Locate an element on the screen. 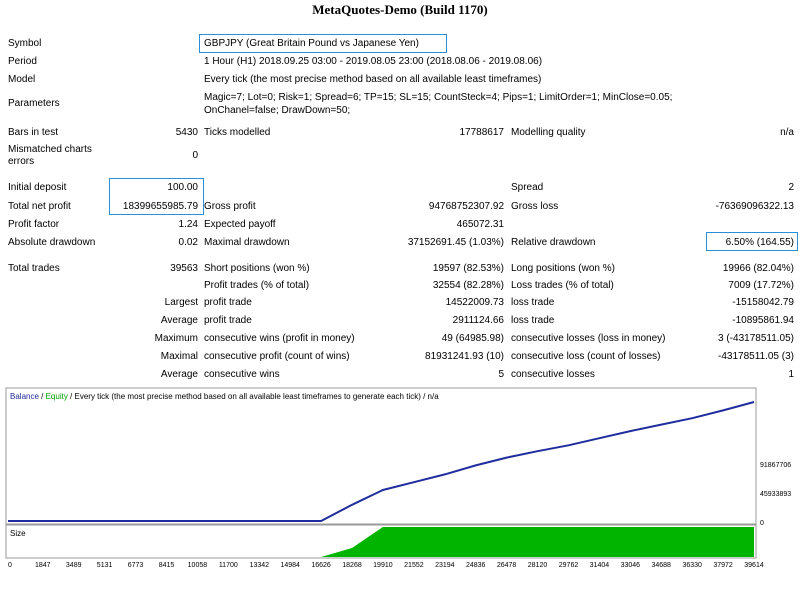 The width and height of the screenshot is (800, 600). x-tick-label: 29762 is located at coordinates (569, 565).